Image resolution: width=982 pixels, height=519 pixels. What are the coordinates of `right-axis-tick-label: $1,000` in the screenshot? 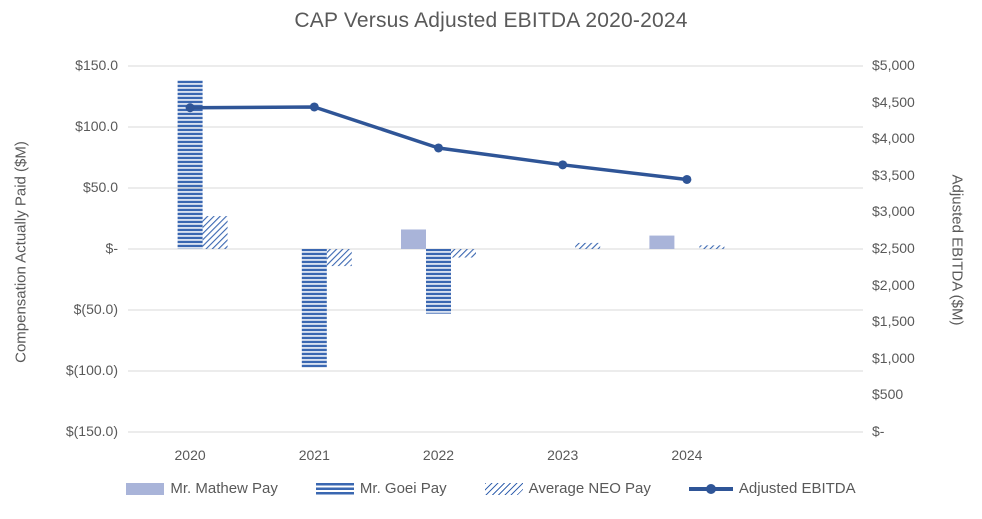 It's located at (893, 357).